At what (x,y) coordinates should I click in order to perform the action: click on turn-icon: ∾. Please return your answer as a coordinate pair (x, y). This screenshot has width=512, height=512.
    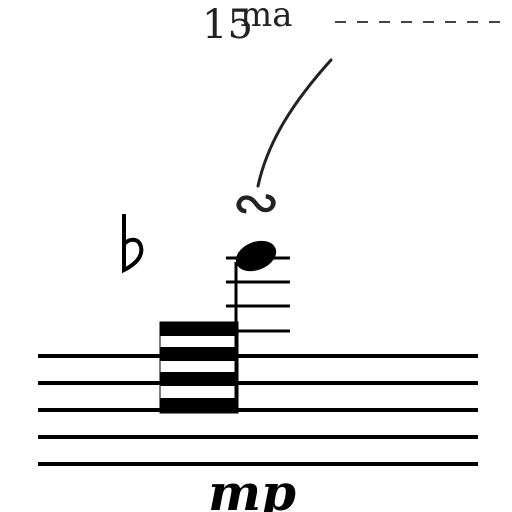
    Looking at the image, I should click on (256, 202).